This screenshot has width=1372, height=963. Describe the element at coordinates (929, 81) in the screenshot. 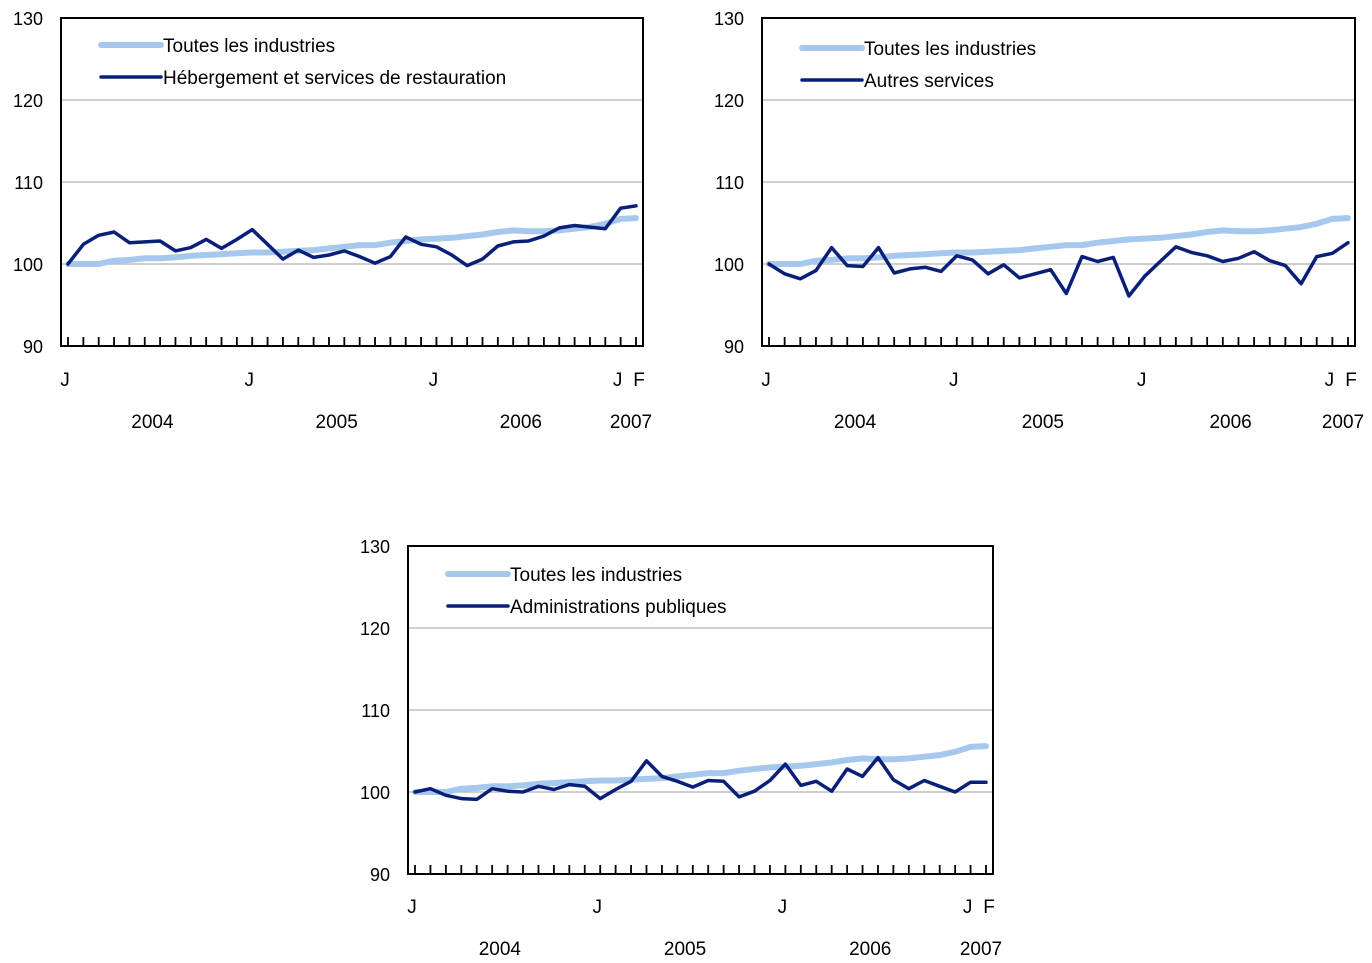

I see `legend-label: Autres services` at that location.